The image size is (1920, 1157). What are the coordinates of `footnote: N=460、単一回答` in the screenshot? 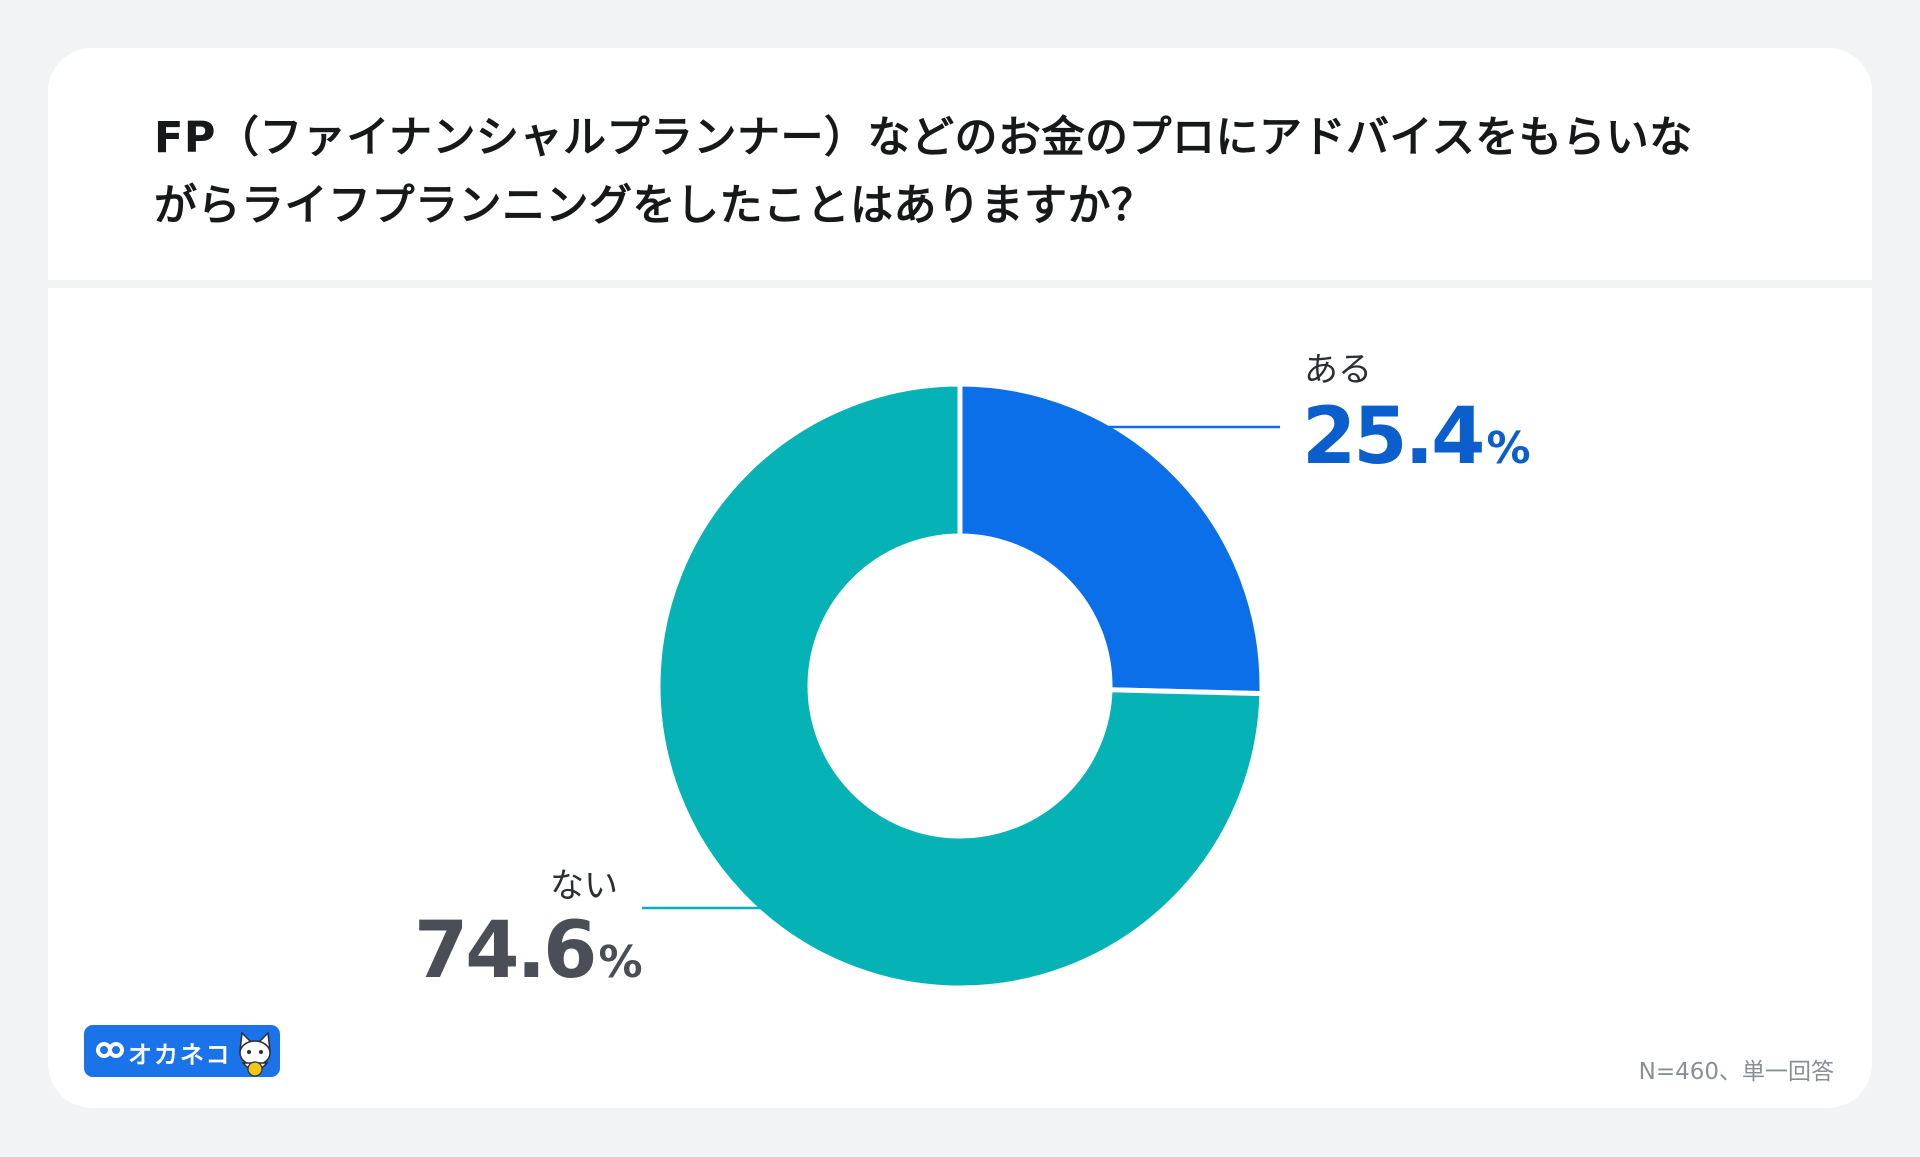 It's located at (1736, 1072).